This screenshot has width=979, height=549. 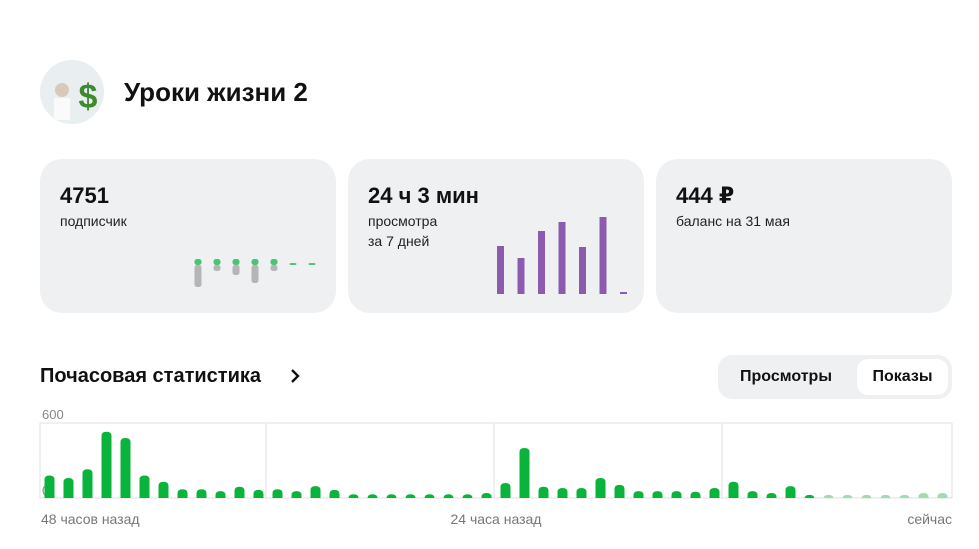 What do you see at coordinates (93, 221) in the screenshot?
I see `card-label: подписчик` at bounding box center [93, 221].